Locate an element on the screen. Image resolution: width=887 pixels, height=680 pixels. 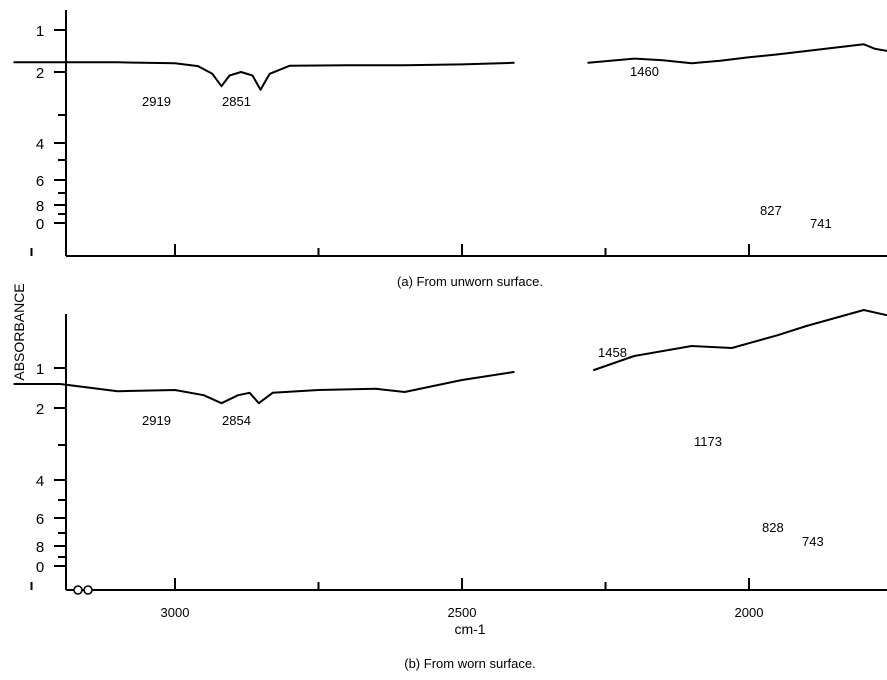
panel-a-peak-label: 1460 is located at coordinates (644, 71).